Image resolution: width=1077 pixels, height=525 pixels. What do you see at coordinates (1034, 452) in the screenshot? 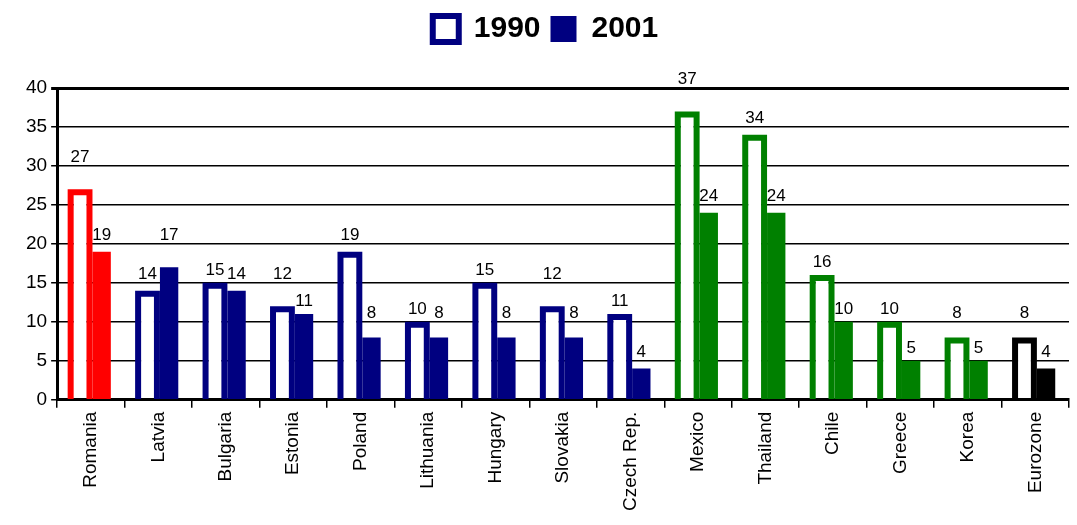
I see `x-tick-label: Eurozone` at bounding box center [1034, 452].